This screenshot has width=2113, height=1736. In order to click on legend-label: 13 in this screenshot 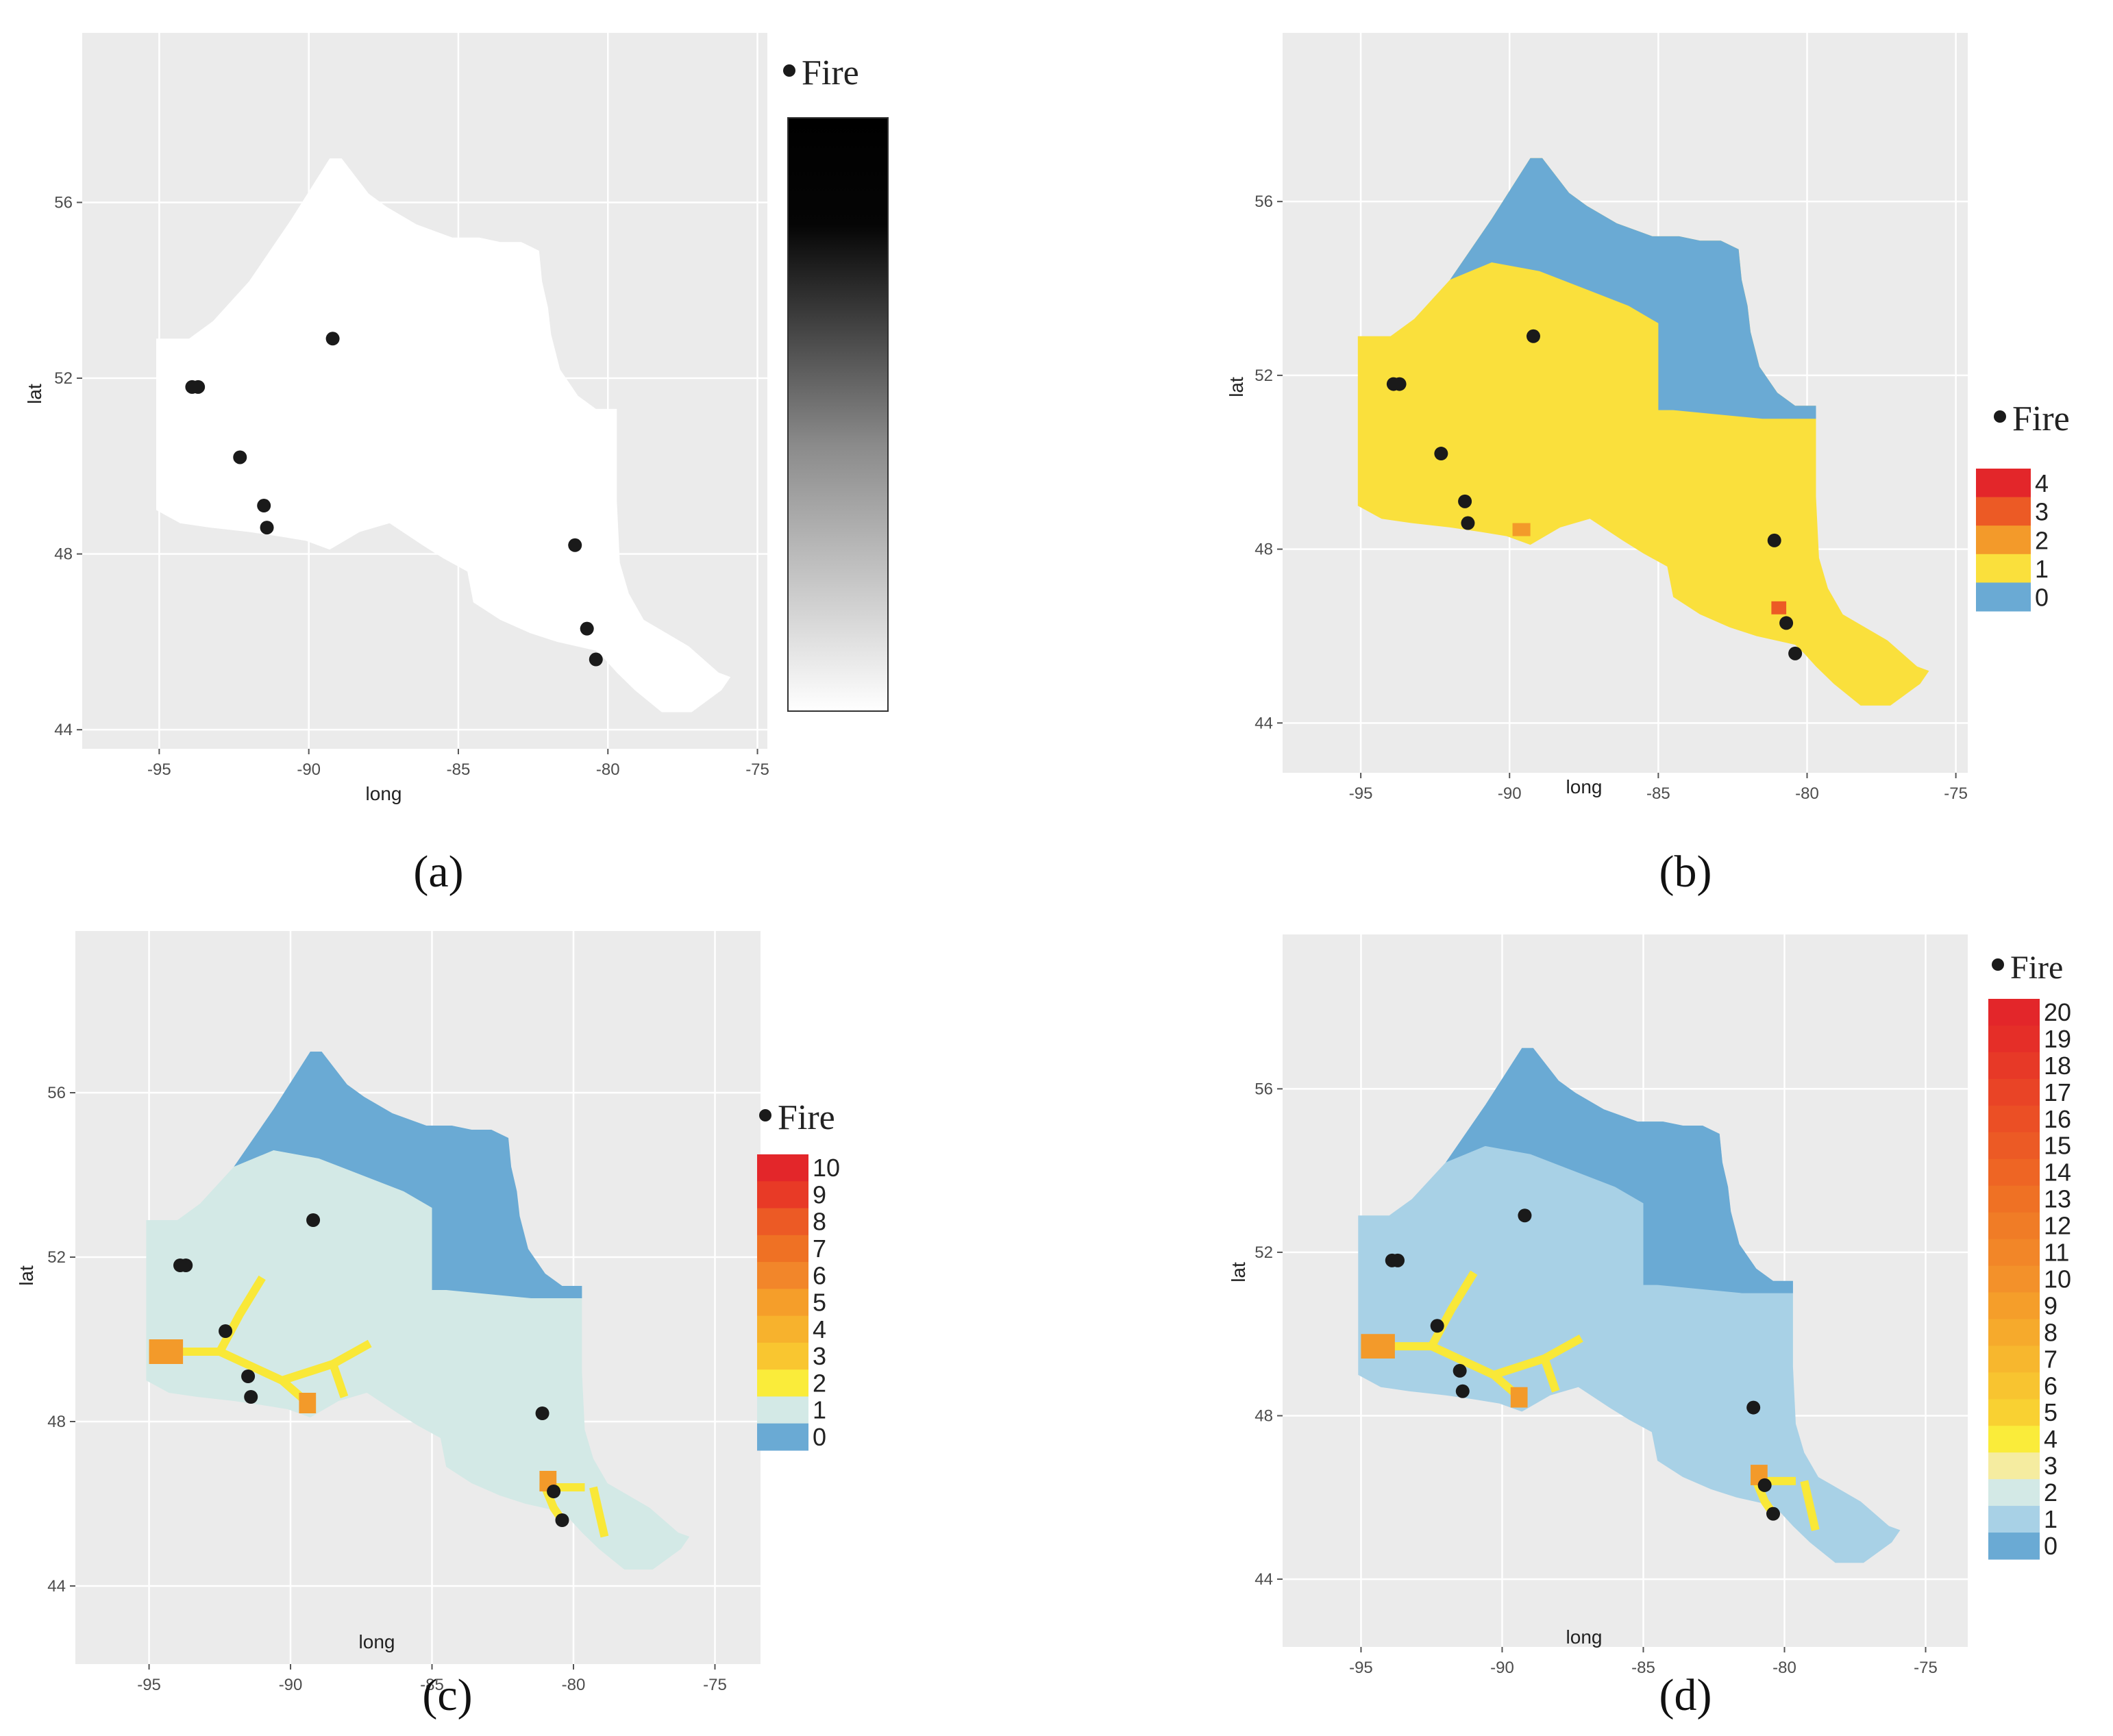, I will do `click(2057, 1199)`.